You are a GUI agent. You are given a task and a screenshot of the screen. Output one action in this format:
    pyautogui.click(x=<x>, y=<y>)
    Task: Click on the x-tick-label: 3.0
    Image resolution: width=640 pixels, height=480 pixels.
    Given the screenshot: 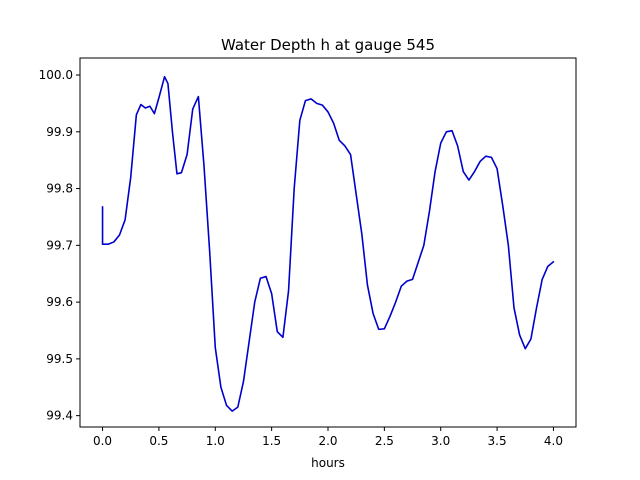 What is the action you would take?
    pyautogui.click(x=440, y=441)
    